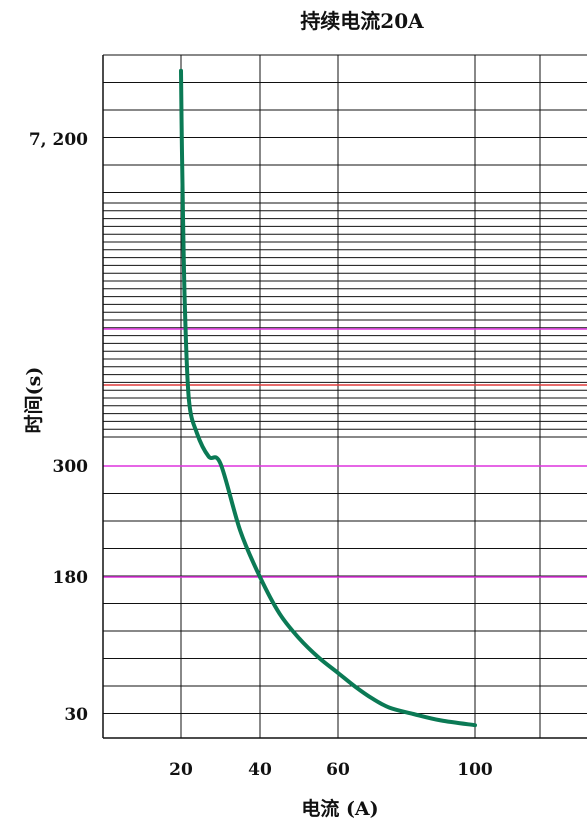  What do you see at coordinates (362, 21) in the screenshot?
I see `chart-title: 持续电流20A` at bounding box center [362, 21].